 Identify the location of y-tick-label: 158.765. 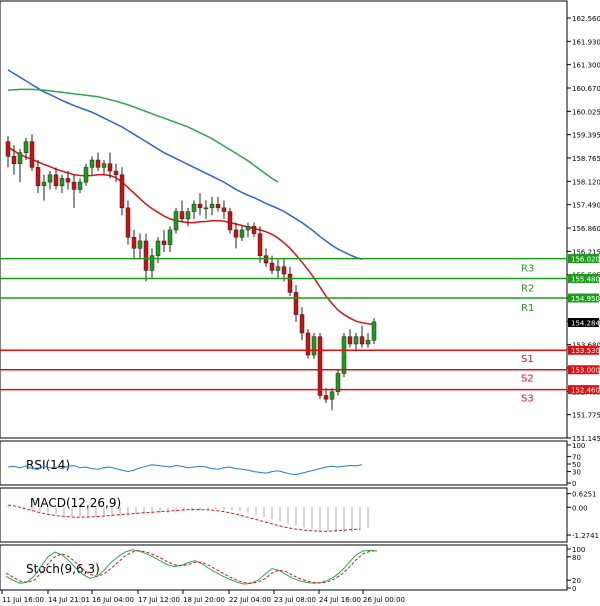
(586, 159).